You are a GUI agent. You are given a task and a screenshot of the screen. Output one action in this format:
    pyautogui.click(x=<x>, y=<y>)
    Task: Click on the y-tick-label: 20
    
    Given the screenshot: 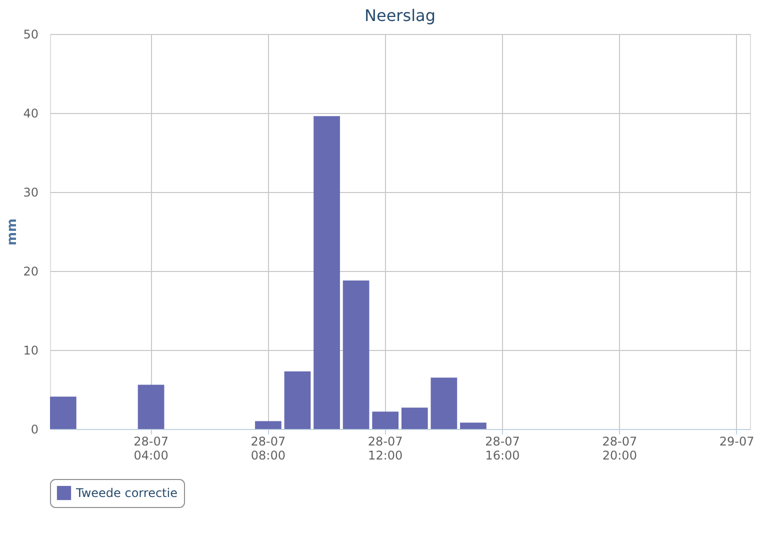 What is the action you would take?
    pyautogui.click(x=30, y=271)
    